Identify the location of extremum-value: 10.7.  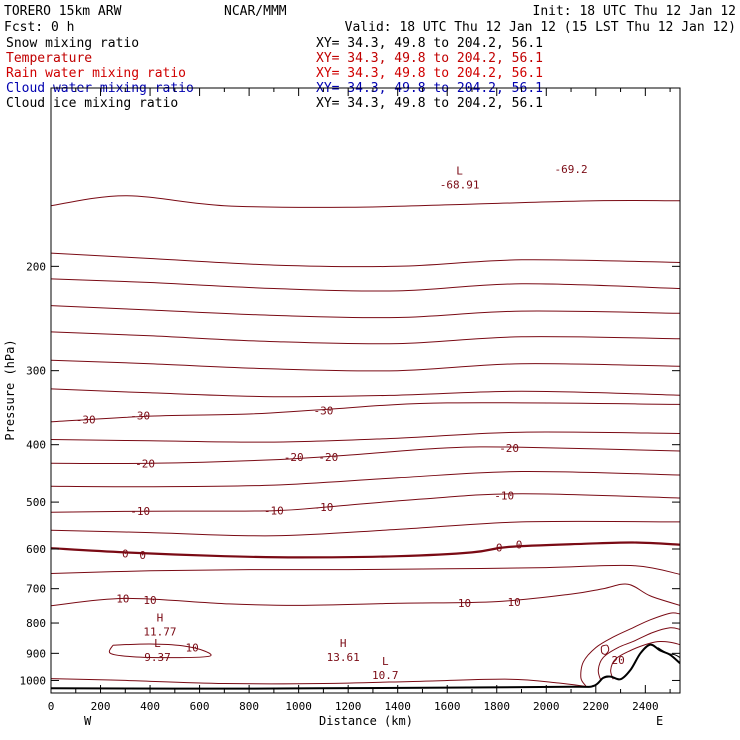
(385, 675).